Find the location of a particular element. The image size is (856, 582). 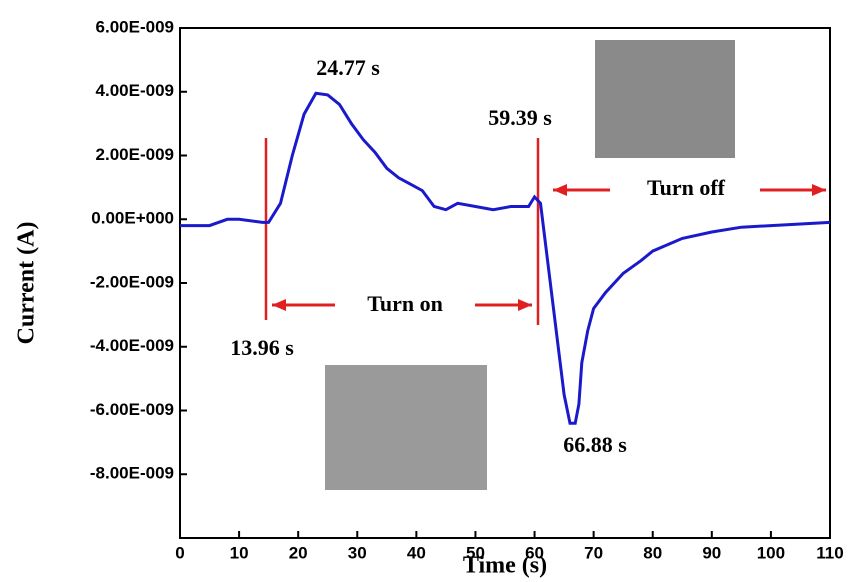

y-tick-label: -6.00E-009 is located at coordinates (132, 409).